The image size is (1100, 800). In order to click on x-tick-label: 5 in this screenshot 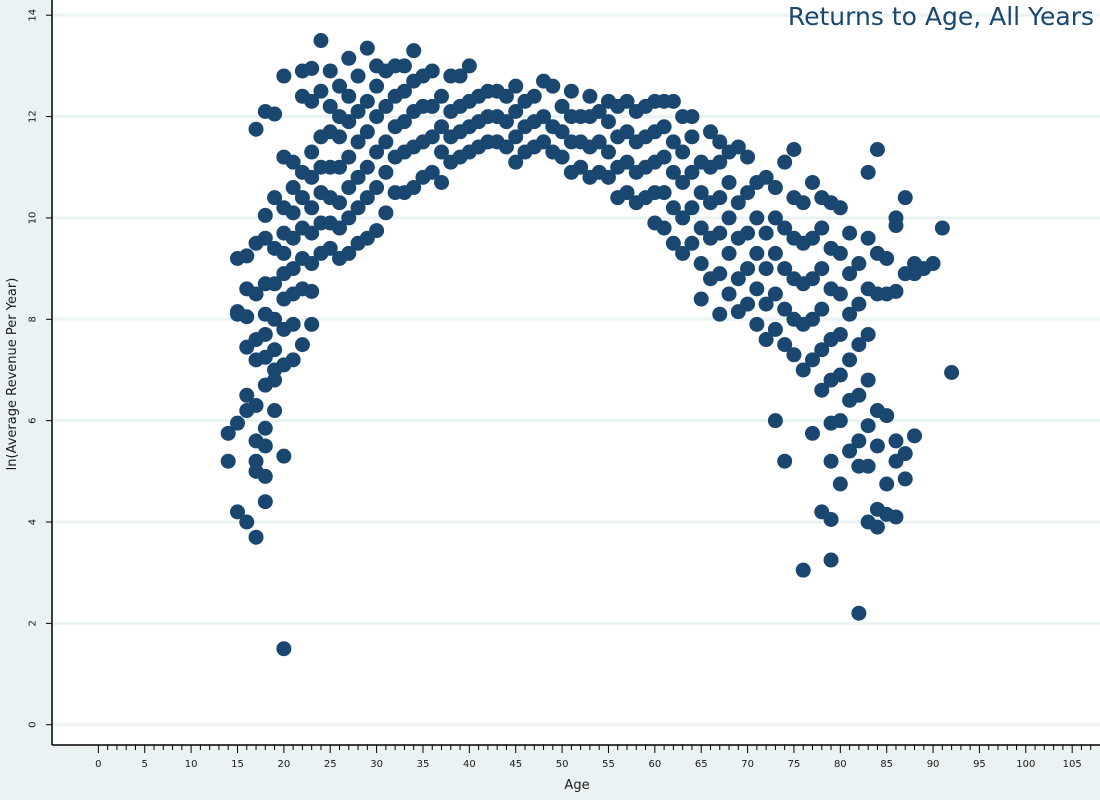, I will do `click(145, 764)`.